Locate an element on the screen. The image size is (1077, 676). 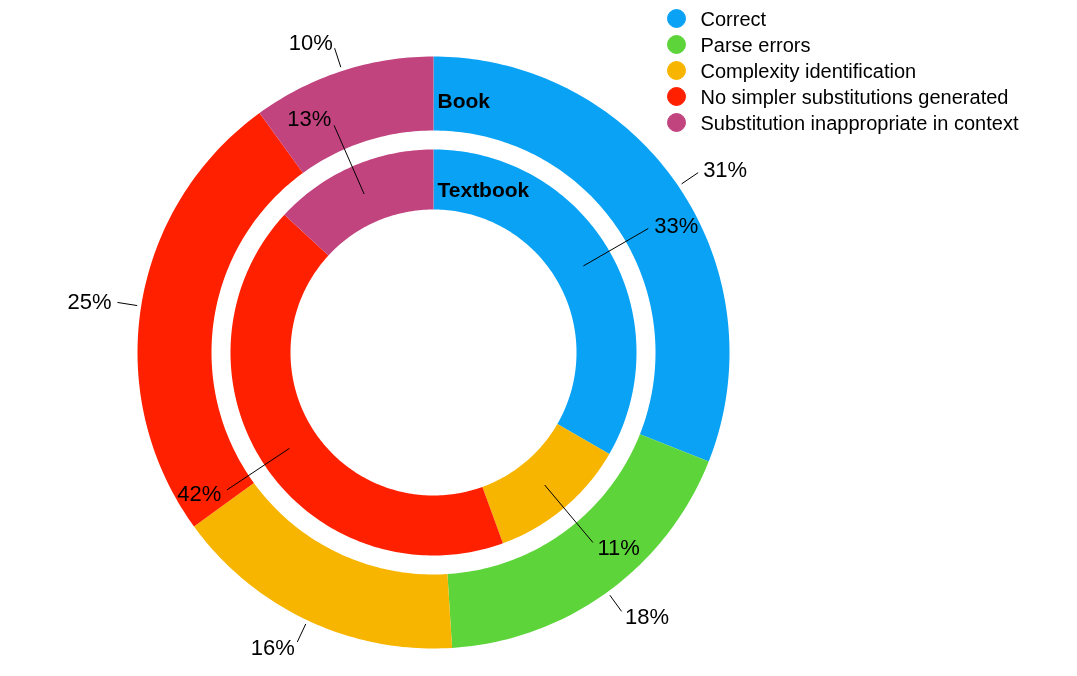
data-label: 11% is located at coordinates (618, 548).